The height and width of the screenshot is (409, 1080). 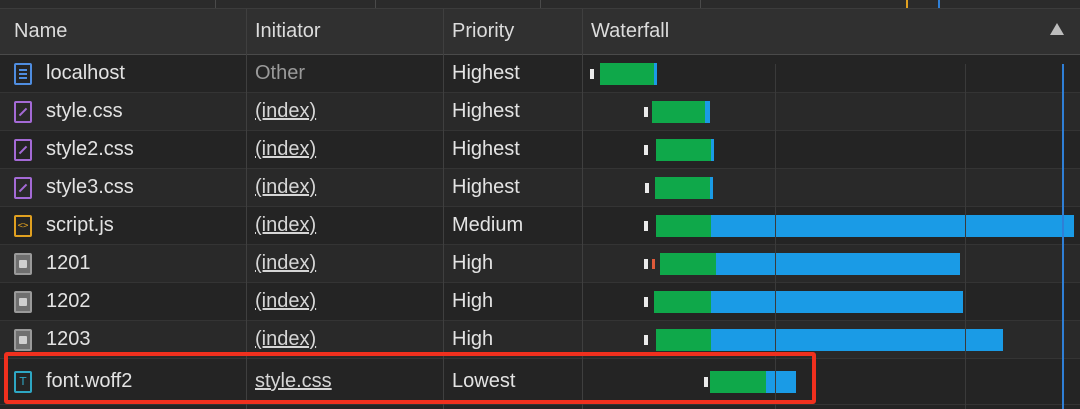 I want to click on name-cell: style.css, so click(x=123, y=111).